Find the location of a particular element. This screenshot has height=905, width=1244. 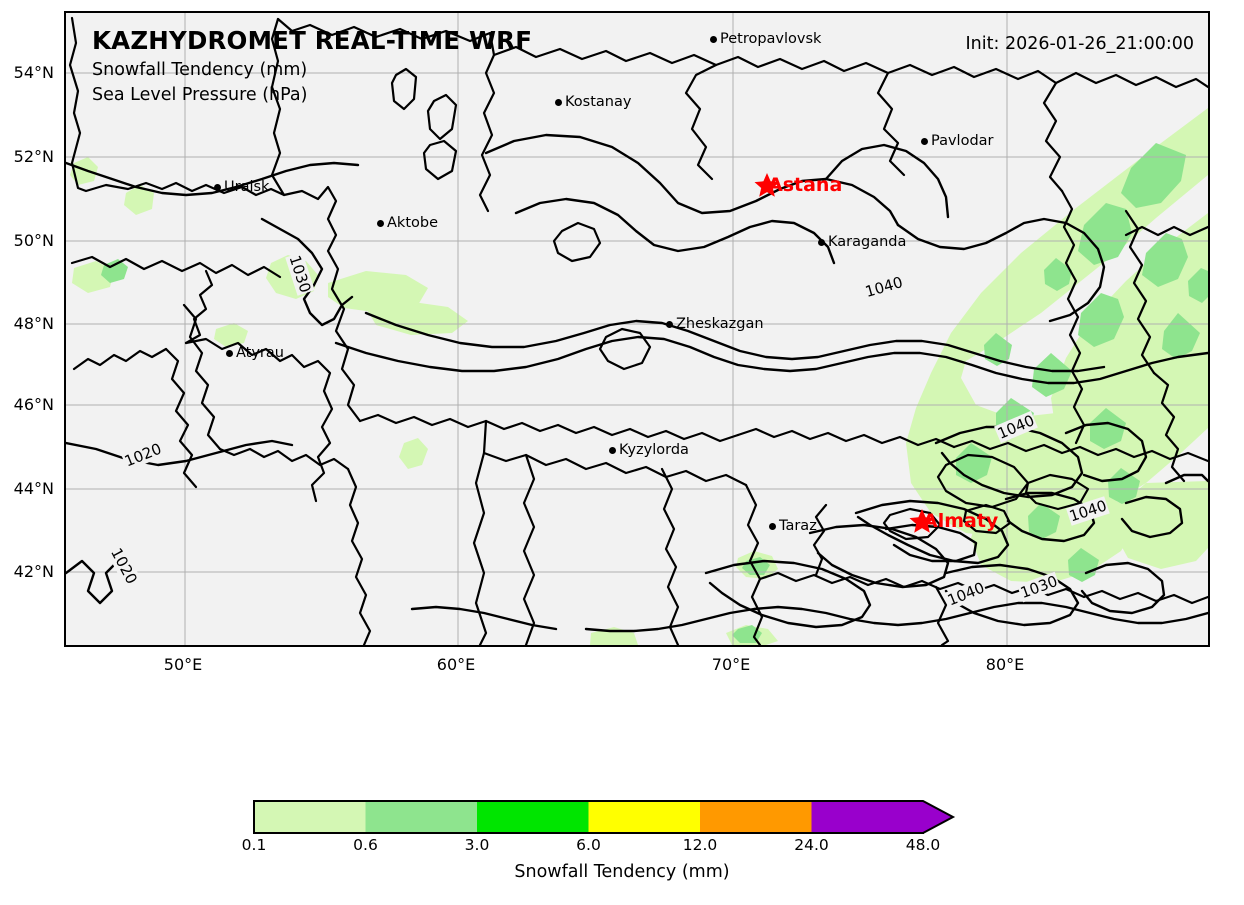

colorbar-tick-label-6: 48.0 is located at coordinates (923, 845).